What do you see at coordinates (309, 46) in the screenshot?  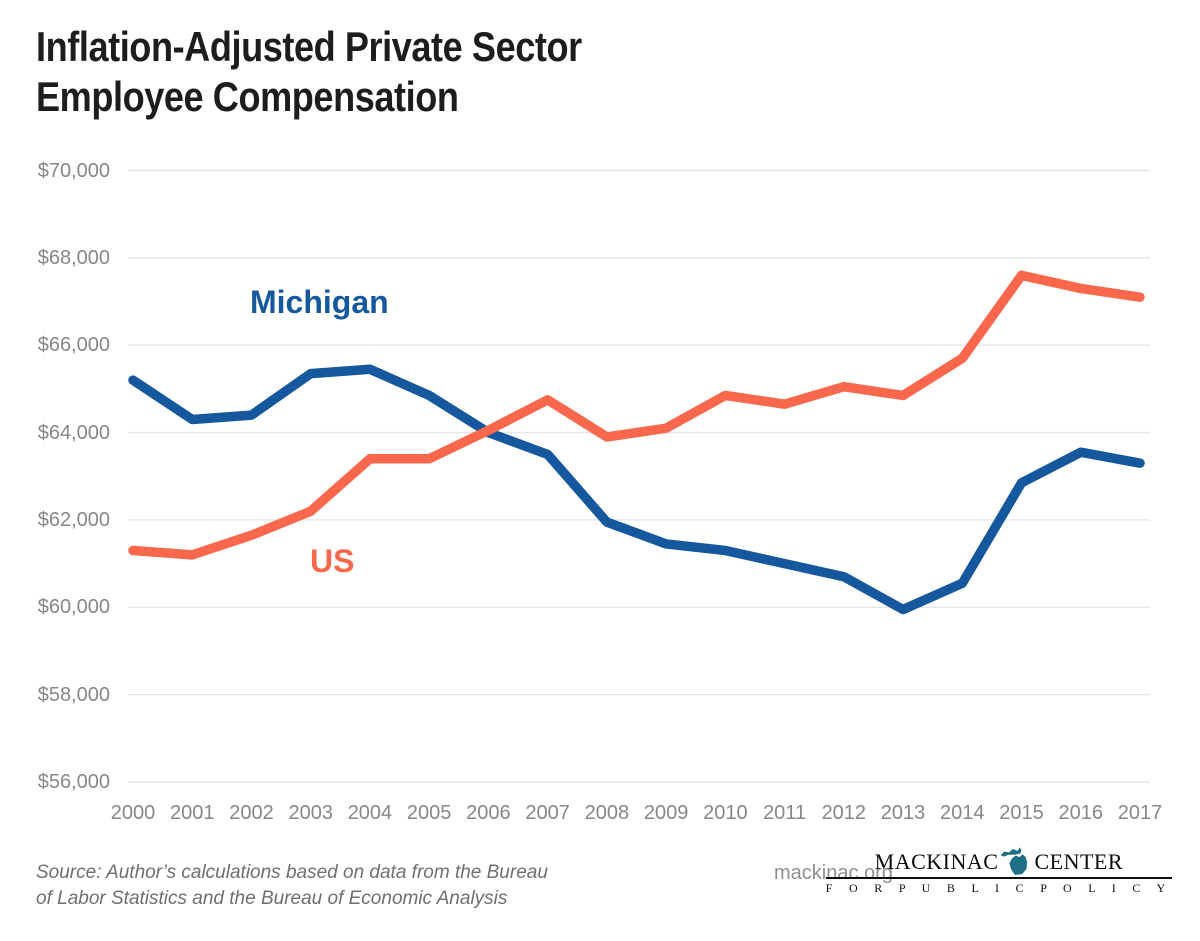 I see `chart-title-line-1: Inflation-Adjusted Private Sector` at bounding box center [309, 46].